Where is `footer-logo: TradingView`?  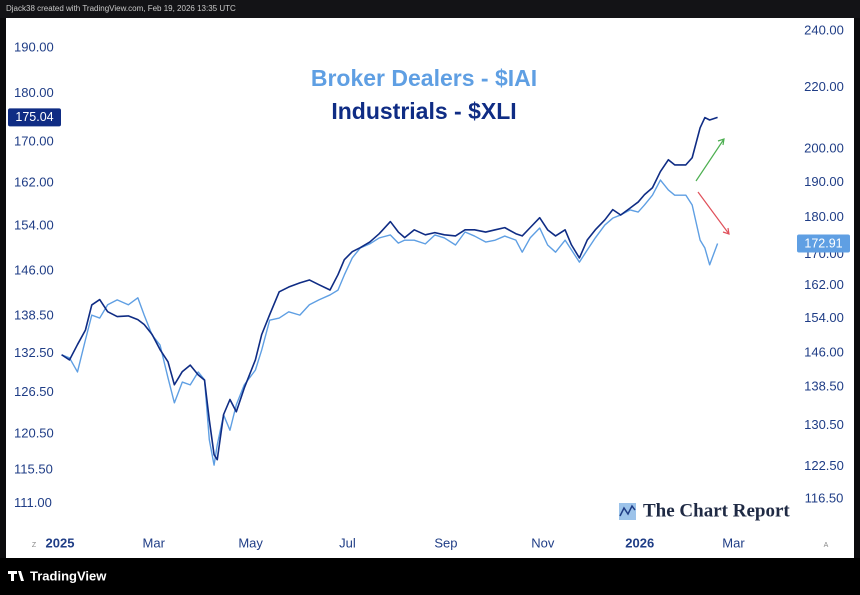
footer-logo: TradingView is located at coordinates (57, 575).